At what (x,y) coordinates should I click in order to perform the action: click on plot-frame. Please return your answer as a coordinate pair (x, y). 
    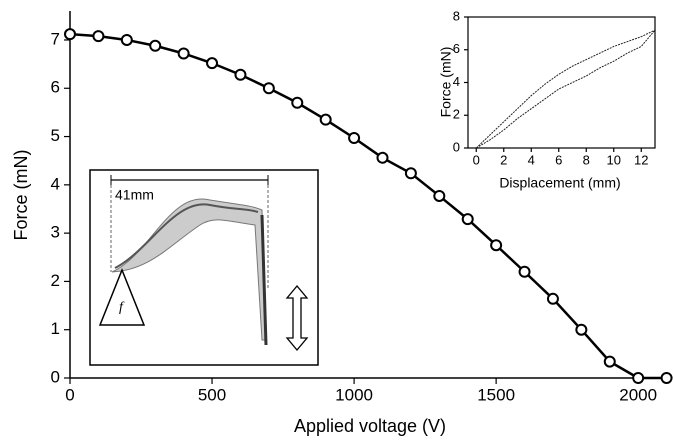
    Looking at the image, I should click on (561, 82).